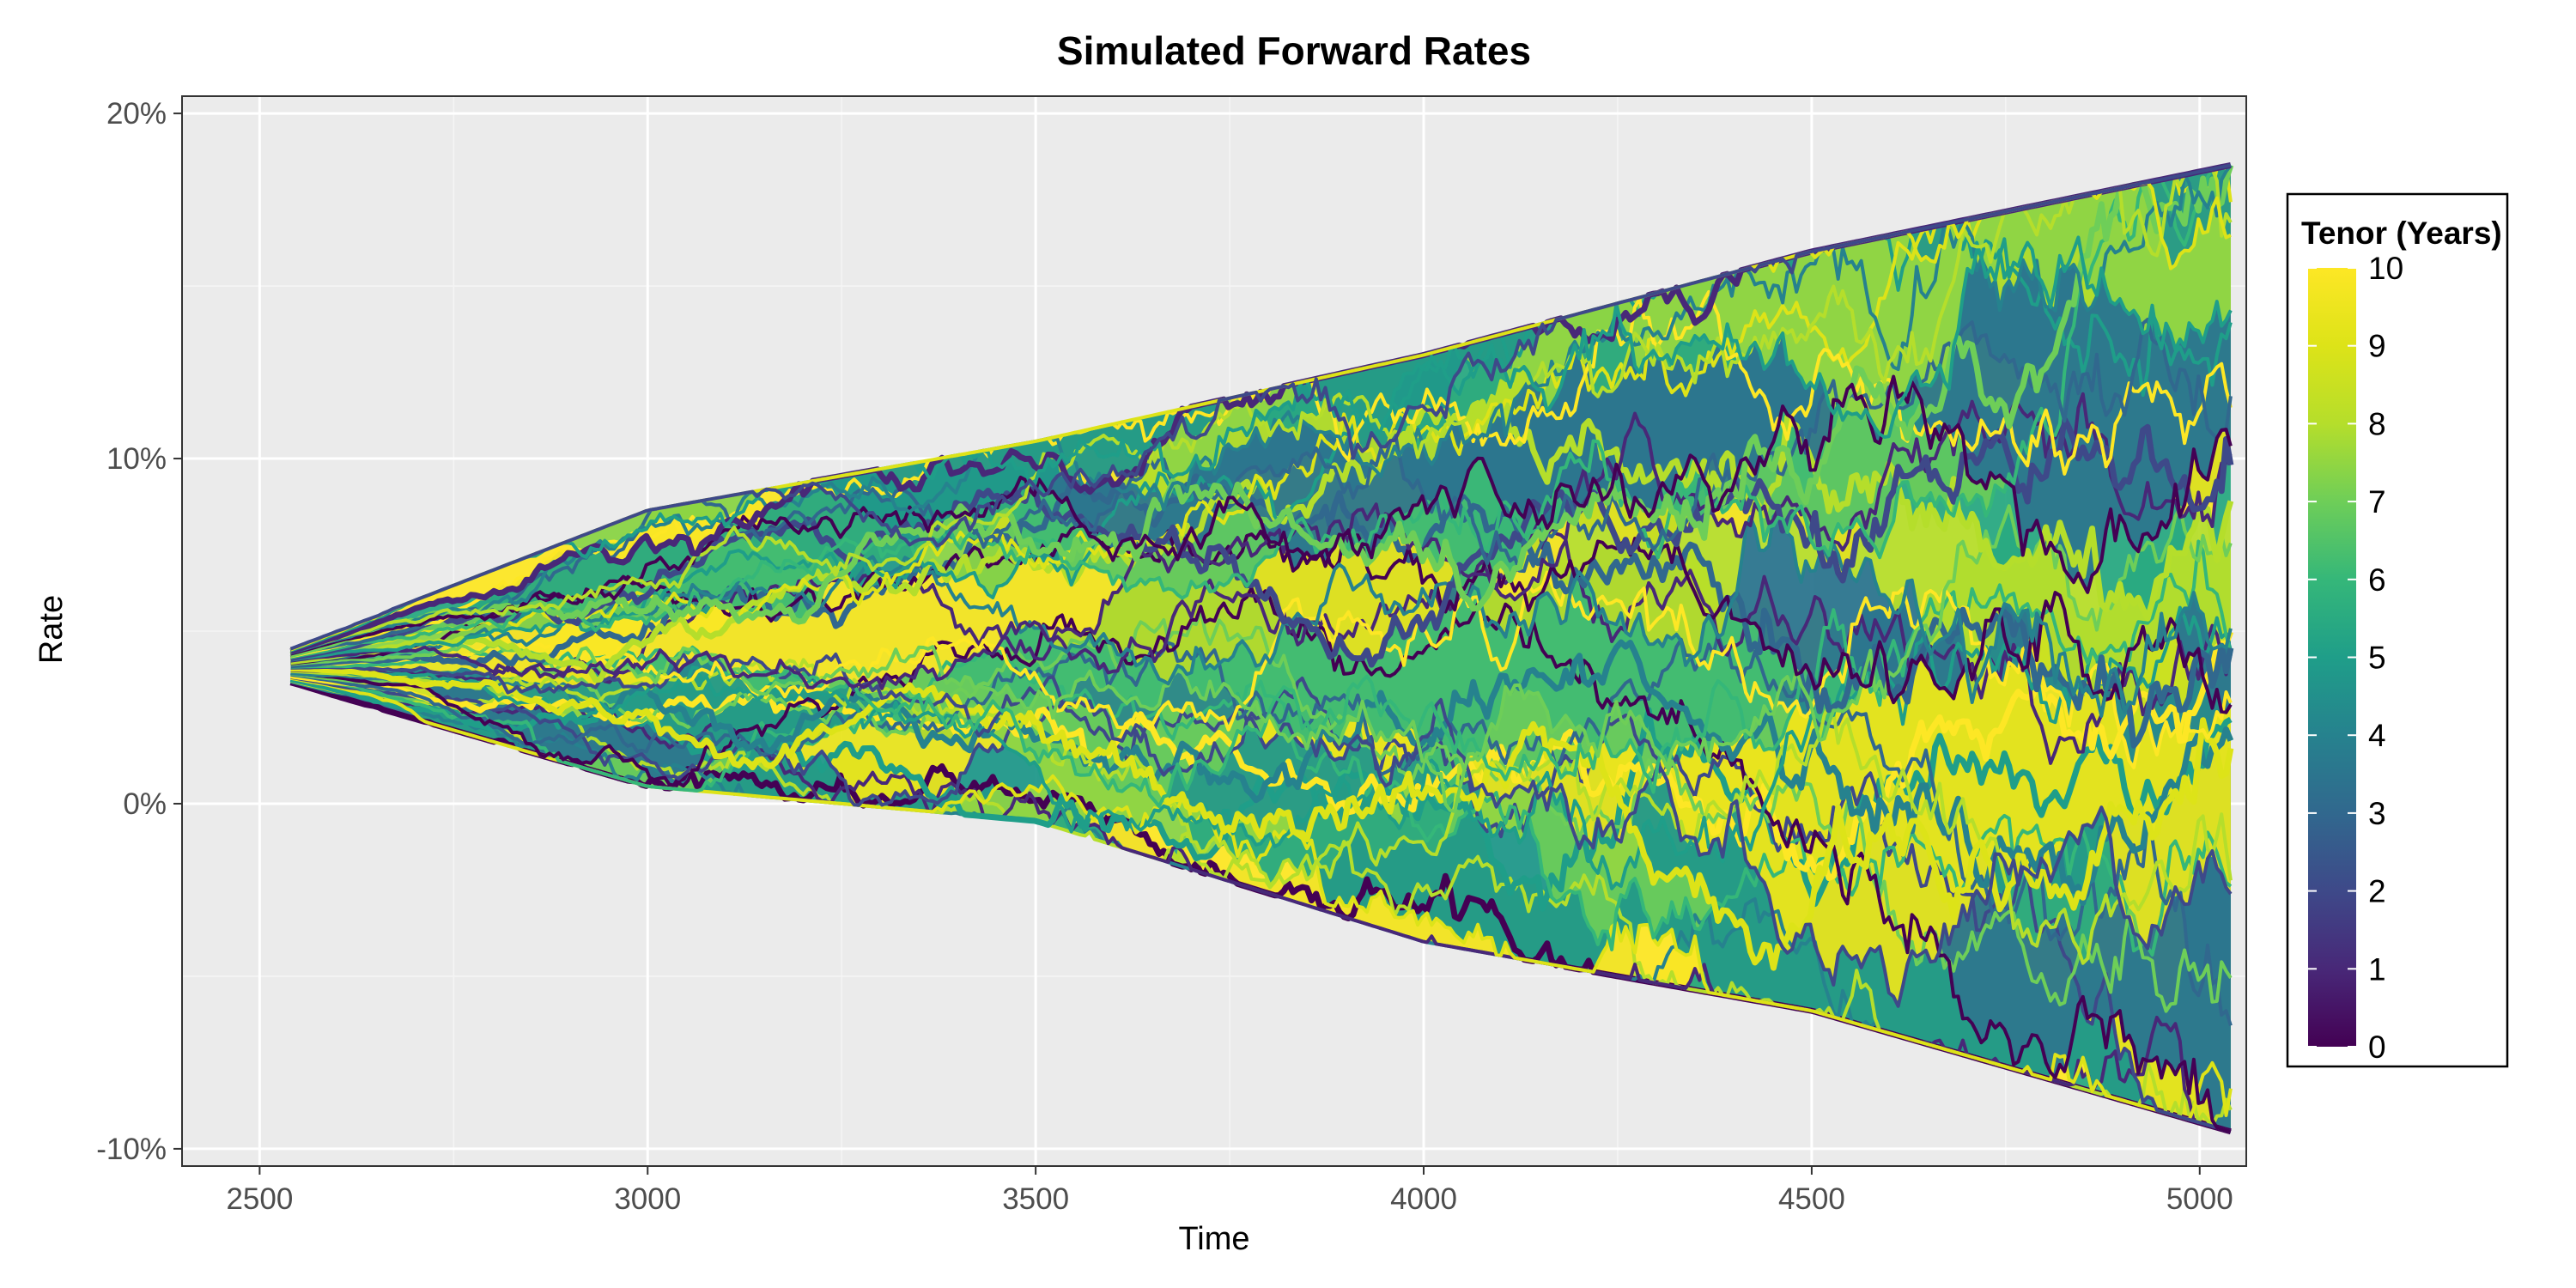  Describe the element at coordinates (52, 629) in the screenshot. I see `y-axis-title: Rate` at that location.